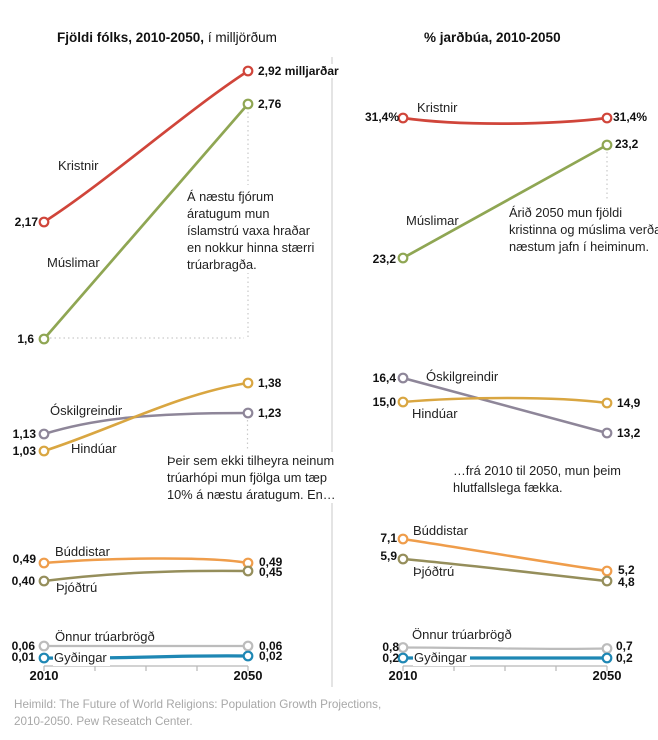 The height and width of the screenshot is (740, 658). I want to click on series-label-hinduar-left: Hindúar, so click(94, 448).